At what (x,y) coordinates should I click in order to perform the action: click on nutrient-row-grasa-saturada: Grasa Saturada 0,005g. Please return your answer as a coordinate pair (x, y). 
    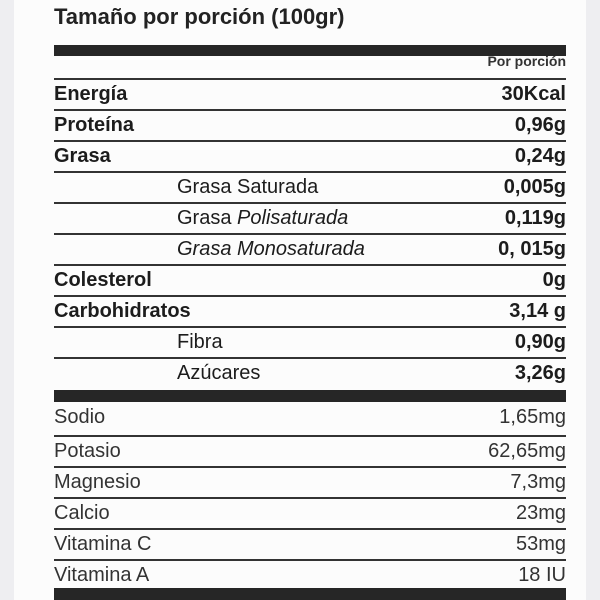
    Looking at the image, I should click on (310, 186).